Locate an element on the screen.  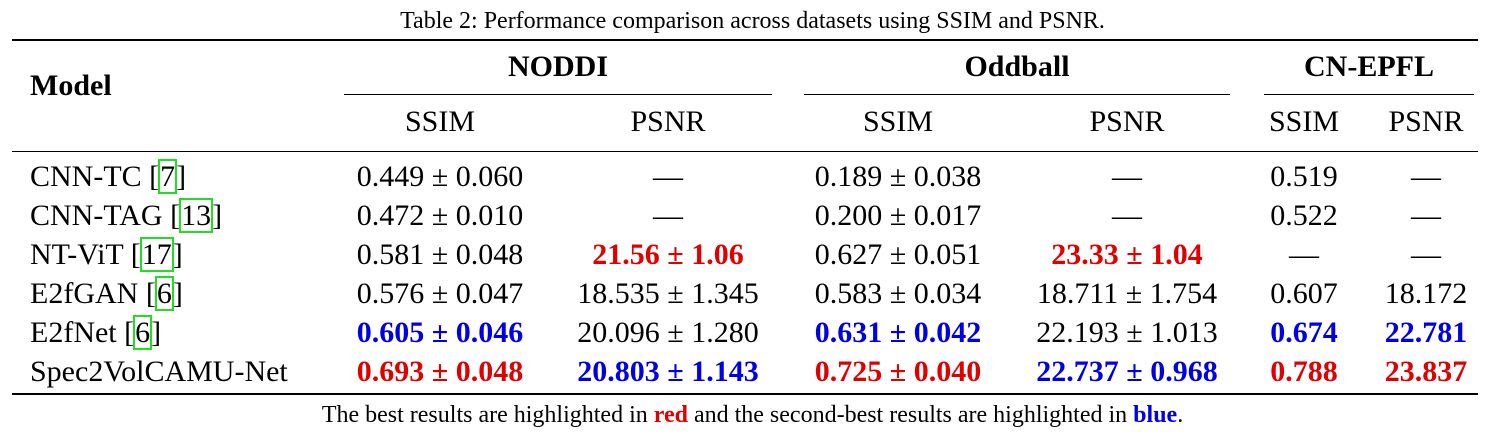
value-cell: 0.627 ± 0.051 is located at coordinates (898, 254).